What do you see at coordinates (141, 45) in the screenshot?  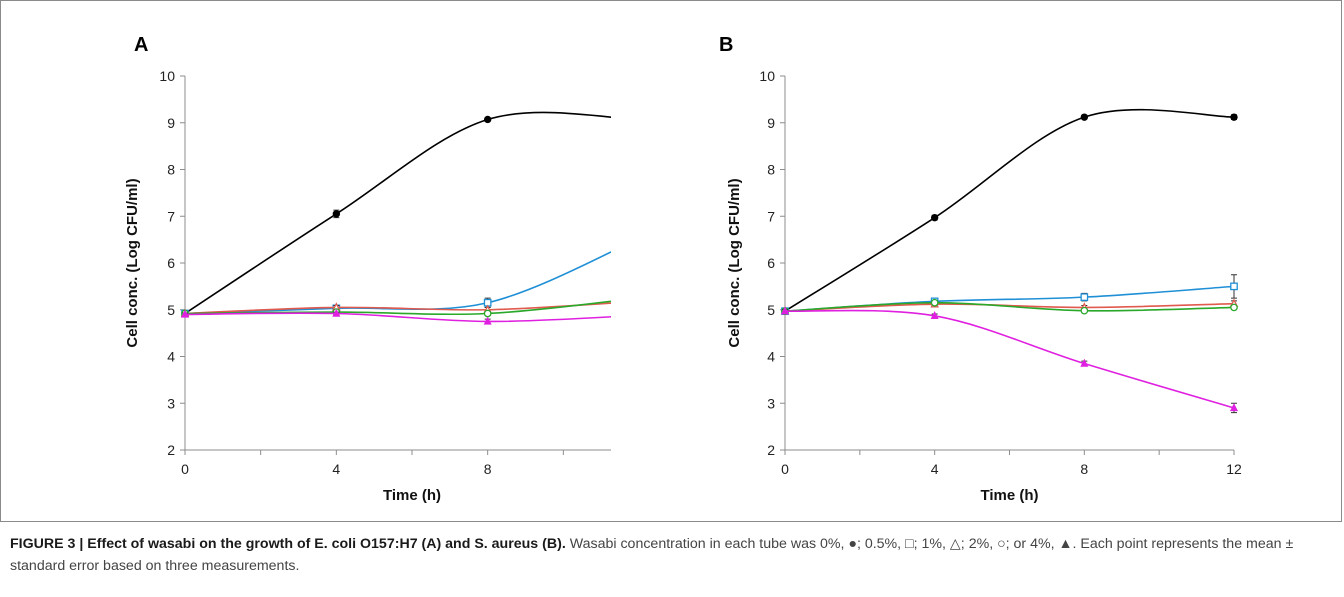 I see `panel-label: A` at bounding box center [141, 45].